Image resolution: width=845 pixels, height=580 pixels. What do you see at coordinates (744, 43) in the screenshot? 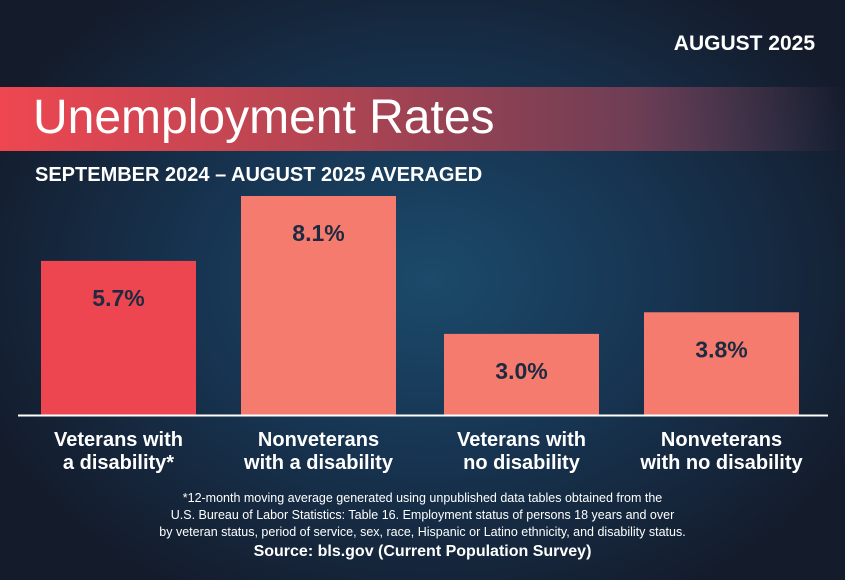
I see `date-label: AUGUST 2025` at bounding box center [744, 43].